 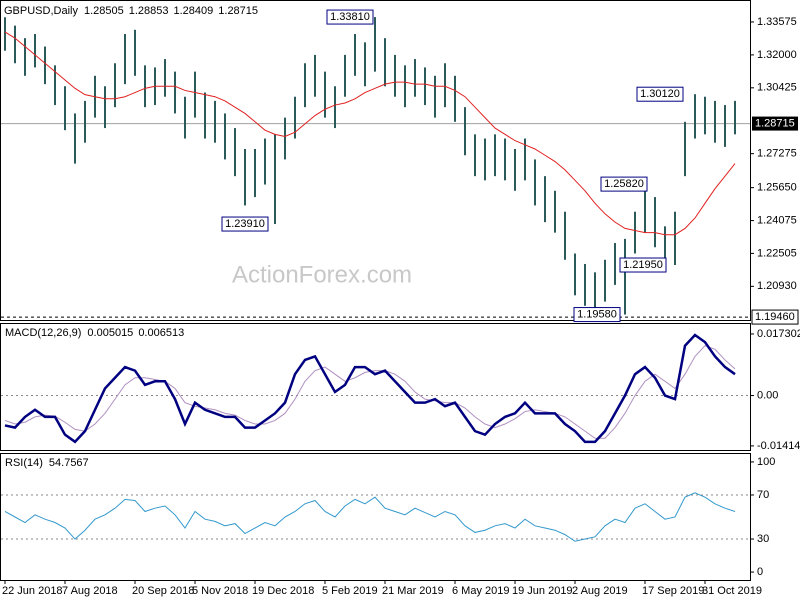 What do you see at coordinates (777, 253) in the screenshot?
I see `y-tick-label: 1.22505` at bounding box center [777, 253].